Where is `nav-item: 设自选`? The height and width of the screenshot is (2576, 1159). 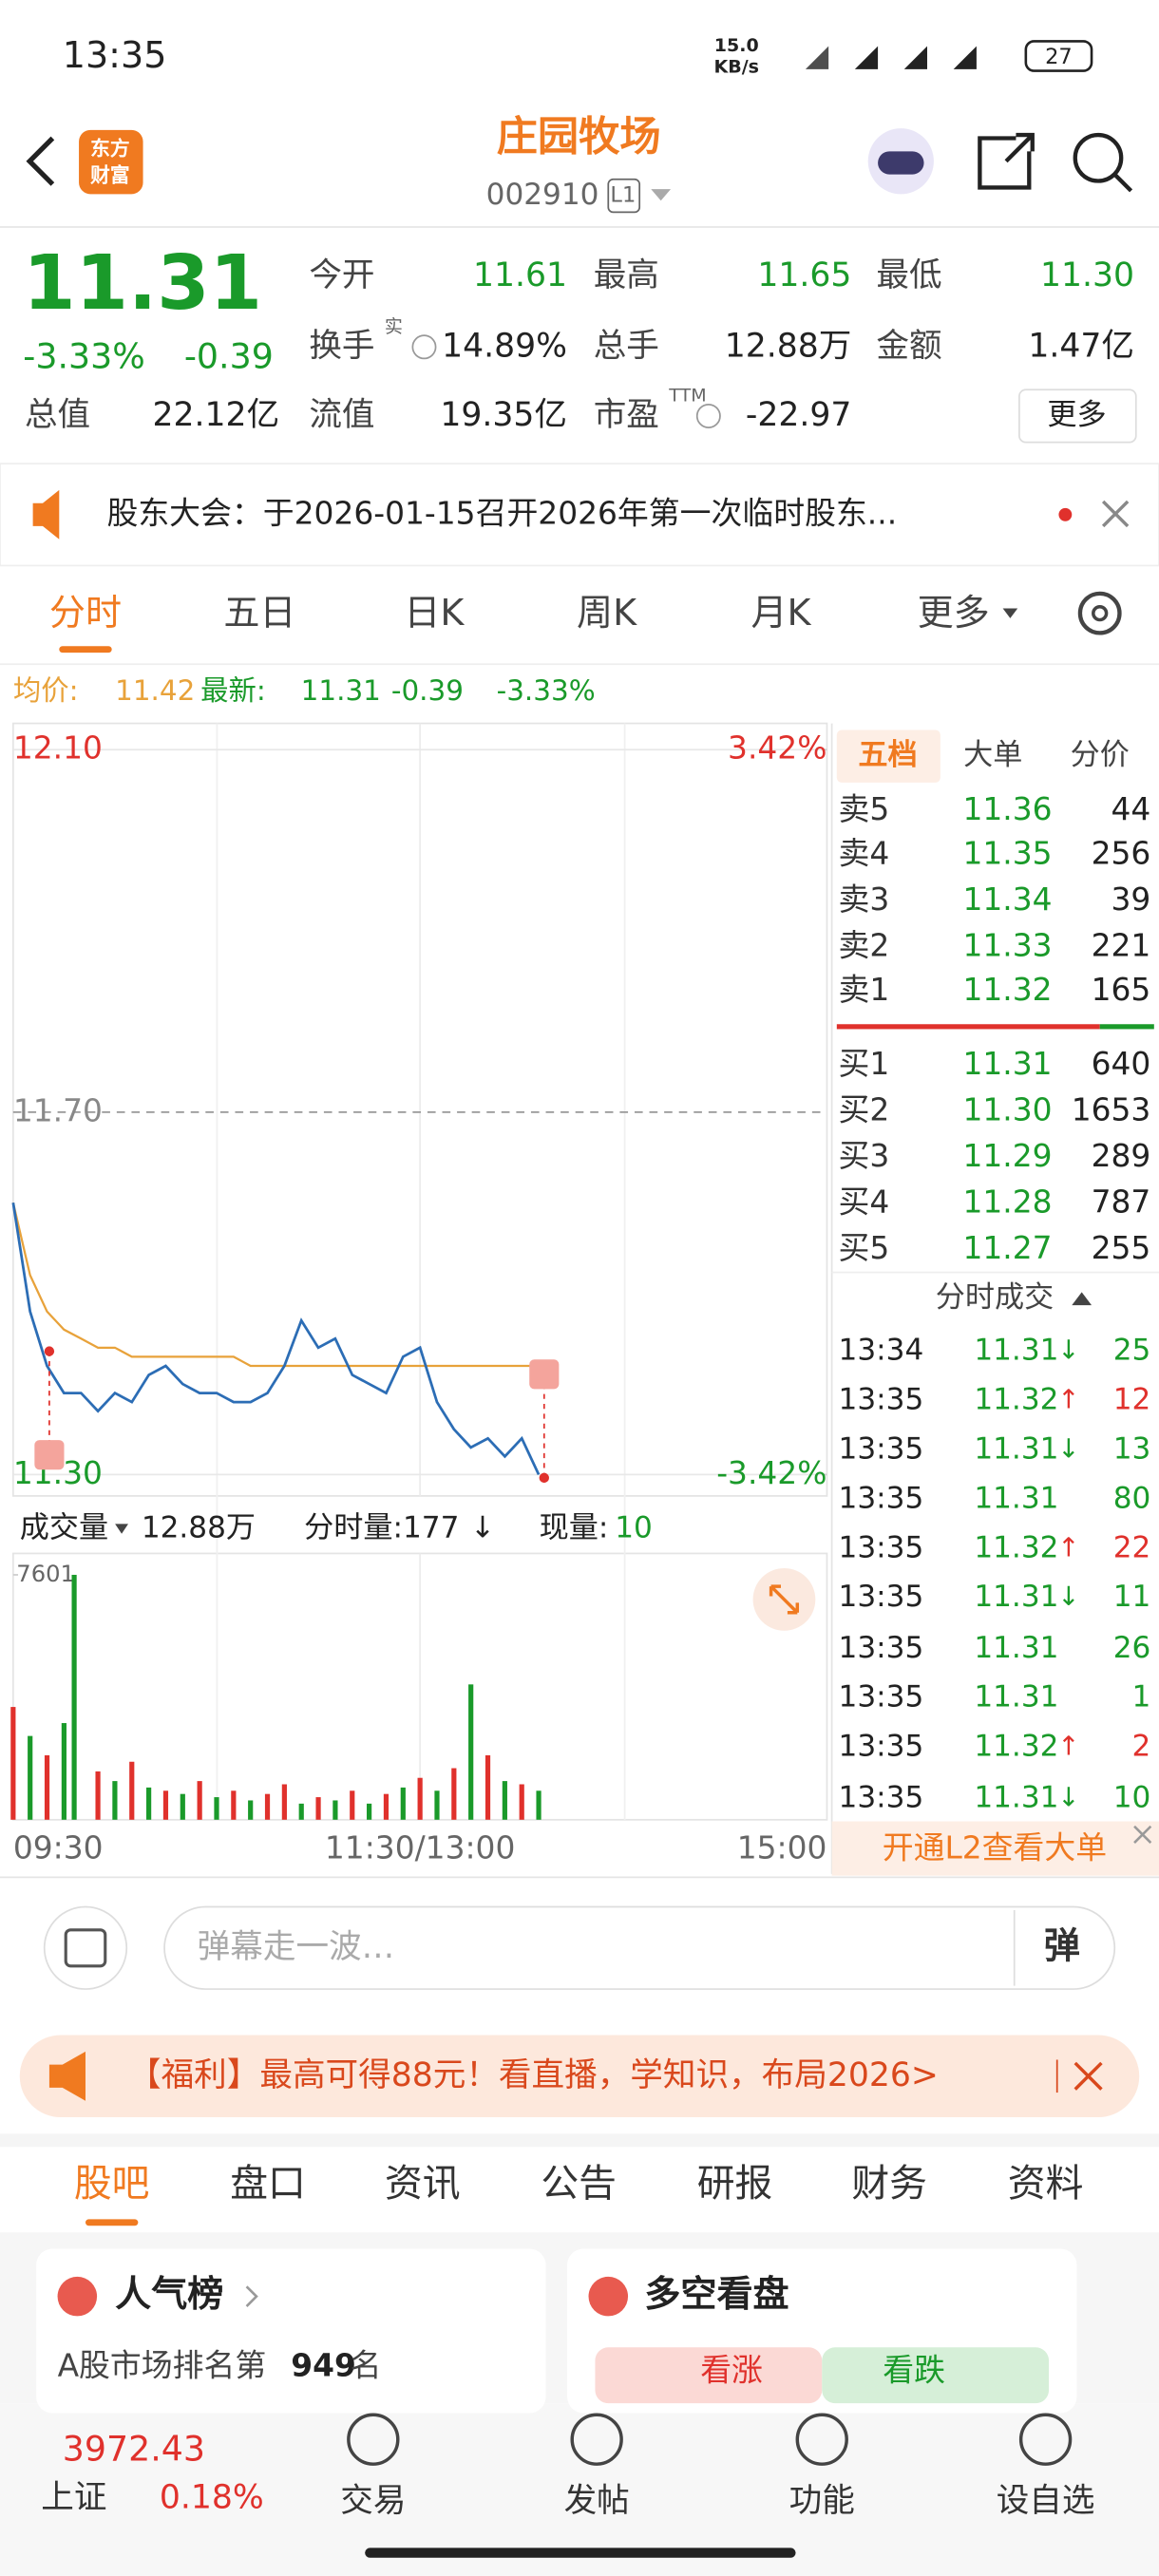 nav-item: 设自选 is located at coordinates (1046, 2501).